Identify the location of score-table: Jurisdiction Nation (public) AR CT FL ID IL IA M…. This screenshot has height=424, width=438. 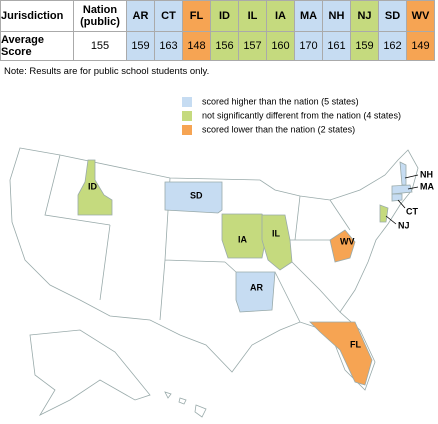
(217, 30).